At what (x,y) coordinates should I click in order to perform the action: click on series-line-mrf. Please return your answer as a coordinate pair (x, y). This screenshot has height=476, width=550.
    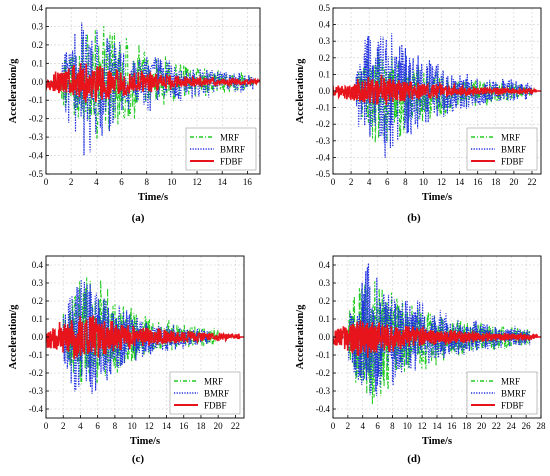
    Looking at the image, I should click on (145, 331).